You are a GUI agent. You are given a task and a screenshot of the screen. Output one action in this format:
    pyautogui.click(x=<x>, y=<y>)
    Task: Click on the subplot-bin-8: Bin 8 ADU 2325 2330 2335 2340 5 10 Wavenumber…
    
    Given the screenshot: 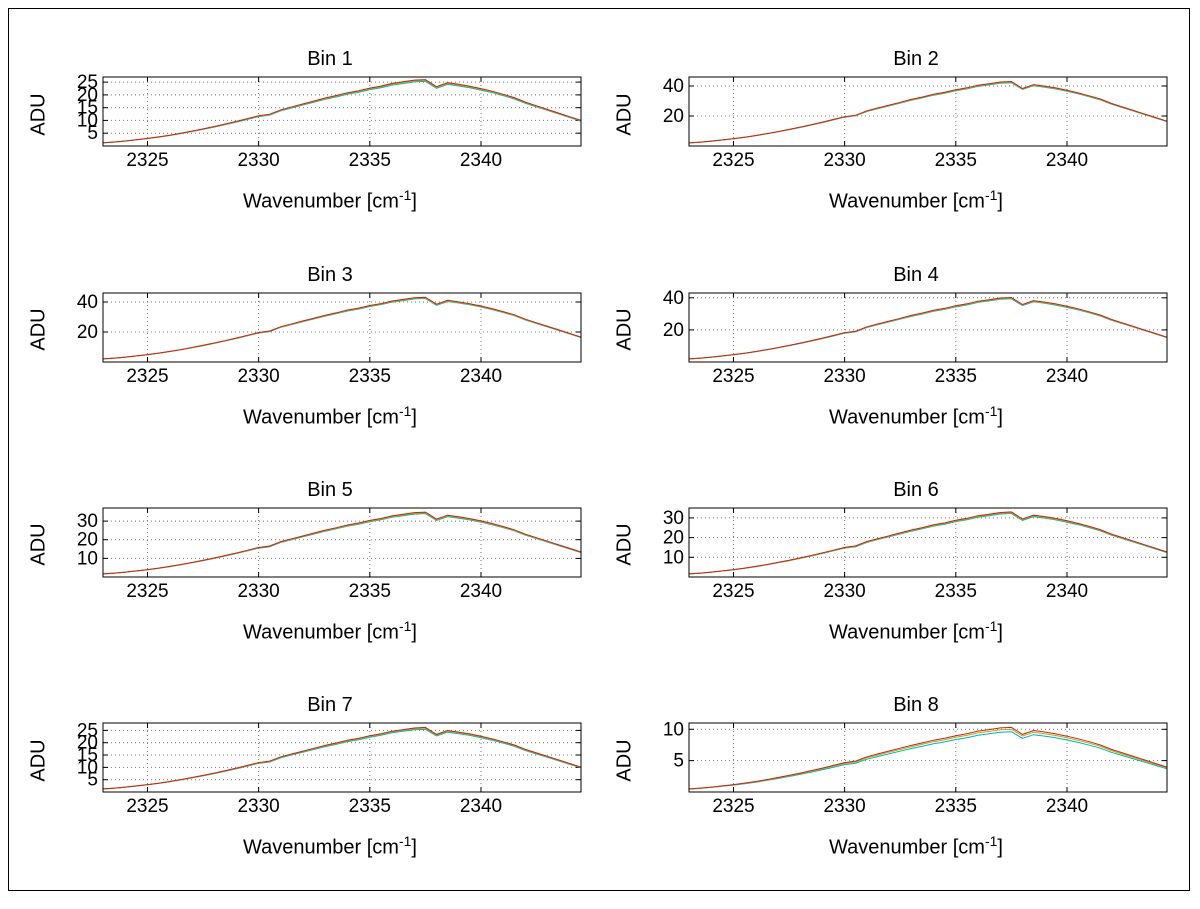 What is the action you would take?
    pyautogui.click(x=892, y=776)
    